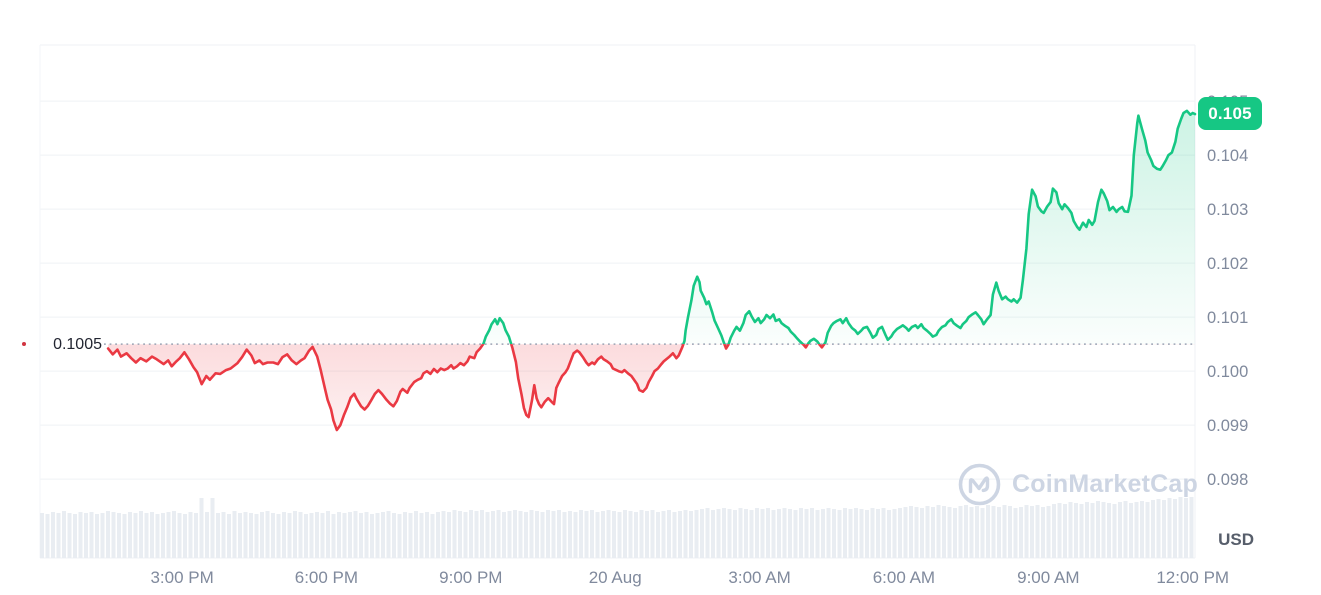 Image resolution: width=1321 pixels, height=595 pixels. What do you see at coordinates (1048, 577) in the screenshot?
I see `x-tick-label: 9:00 AM` at bounding box center [1048, 577].